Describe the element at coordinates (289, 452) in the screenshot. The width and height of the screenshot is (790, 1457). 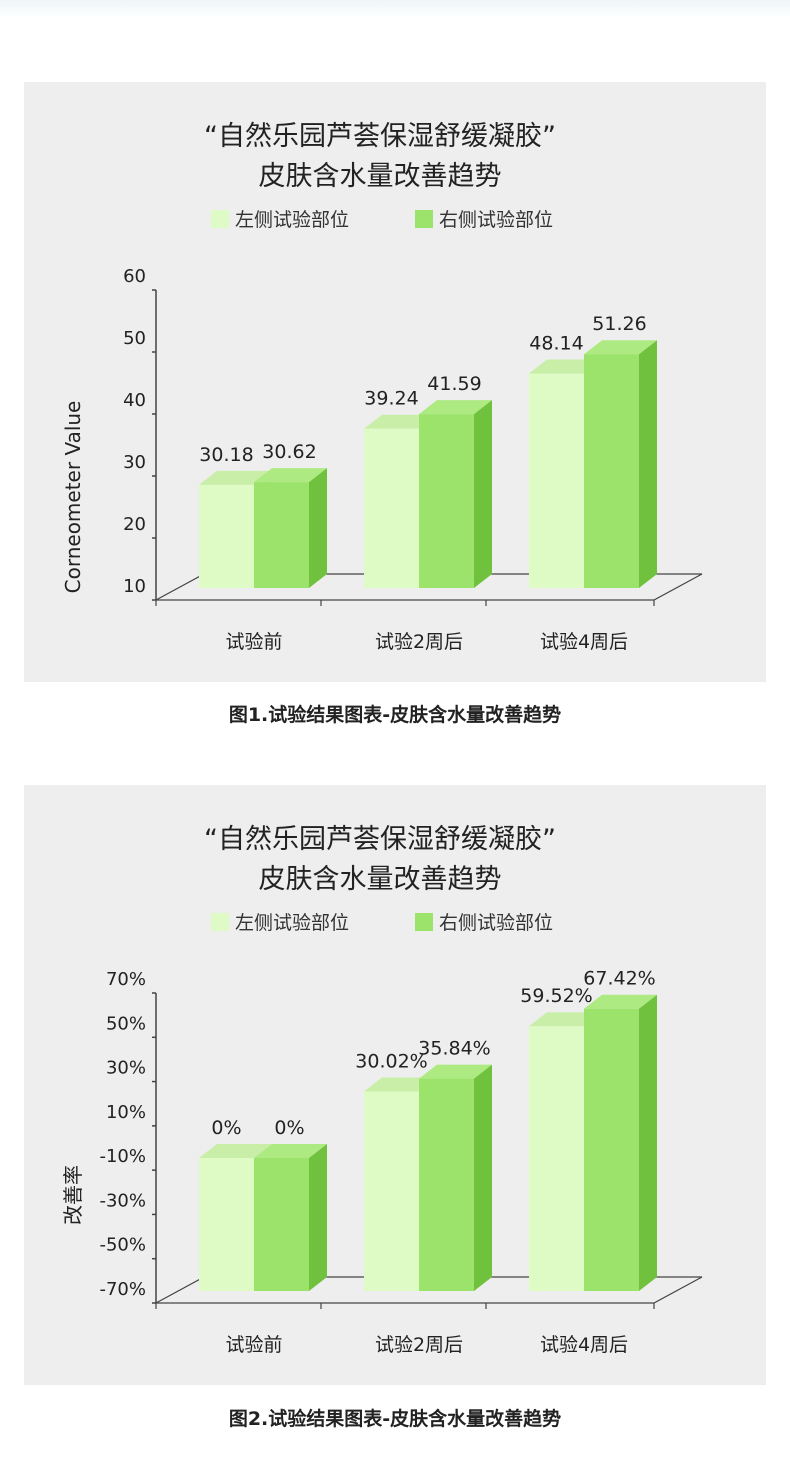
I see `data-label: 30.62` at that location.